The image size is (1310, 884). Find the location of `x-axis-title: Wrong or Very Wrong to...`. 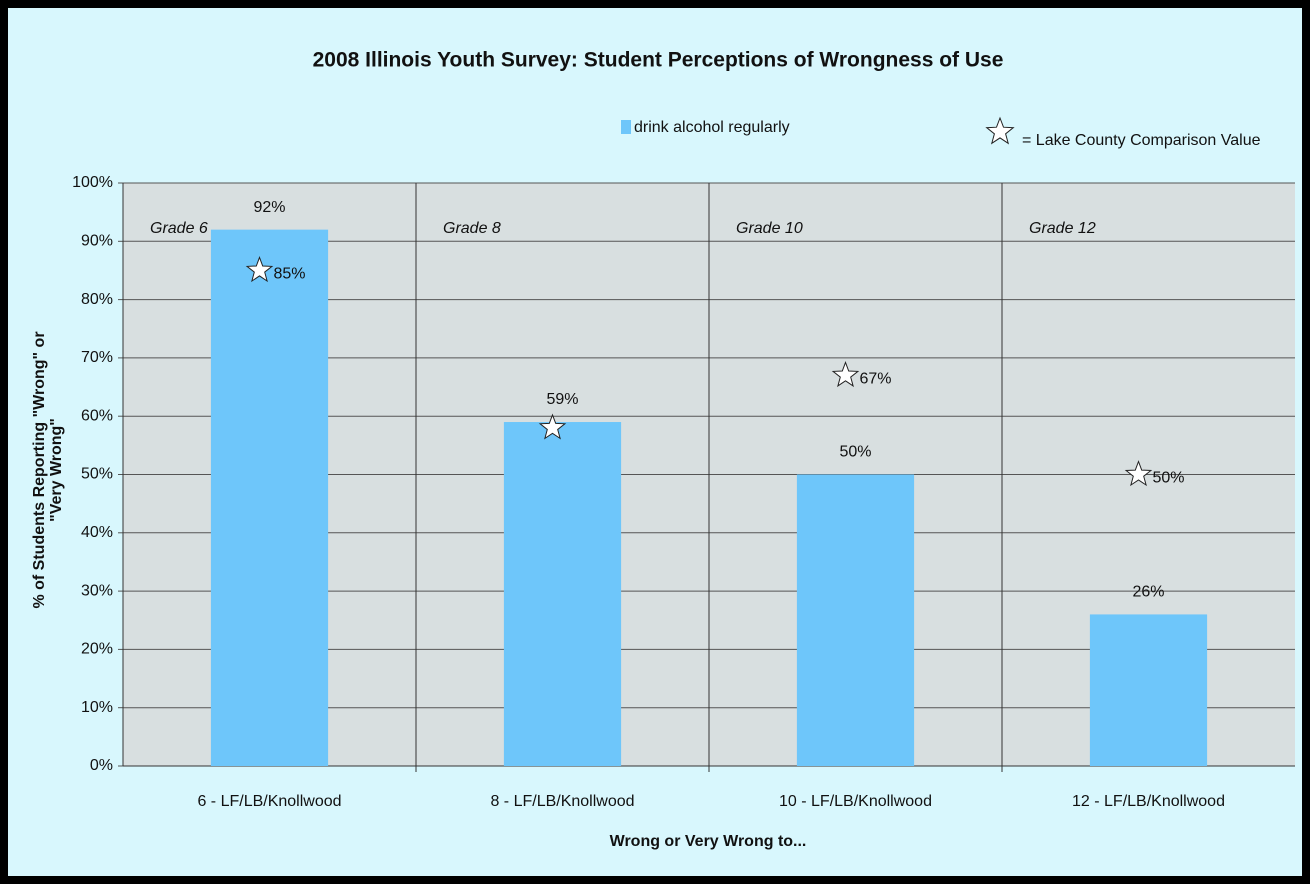

x-axis-title: Wrong or Very Wrong to... is located at coordinates (708, 841).